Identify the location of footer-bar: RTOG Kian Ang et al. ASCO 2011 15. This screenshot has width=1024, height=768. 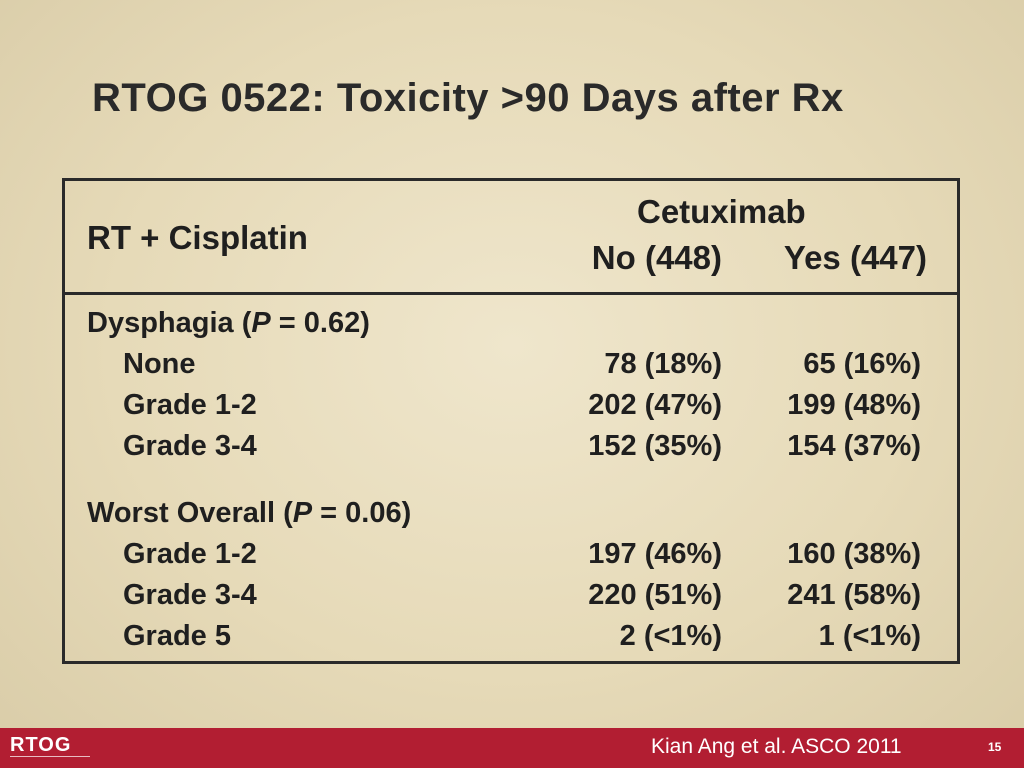
(512, 748).